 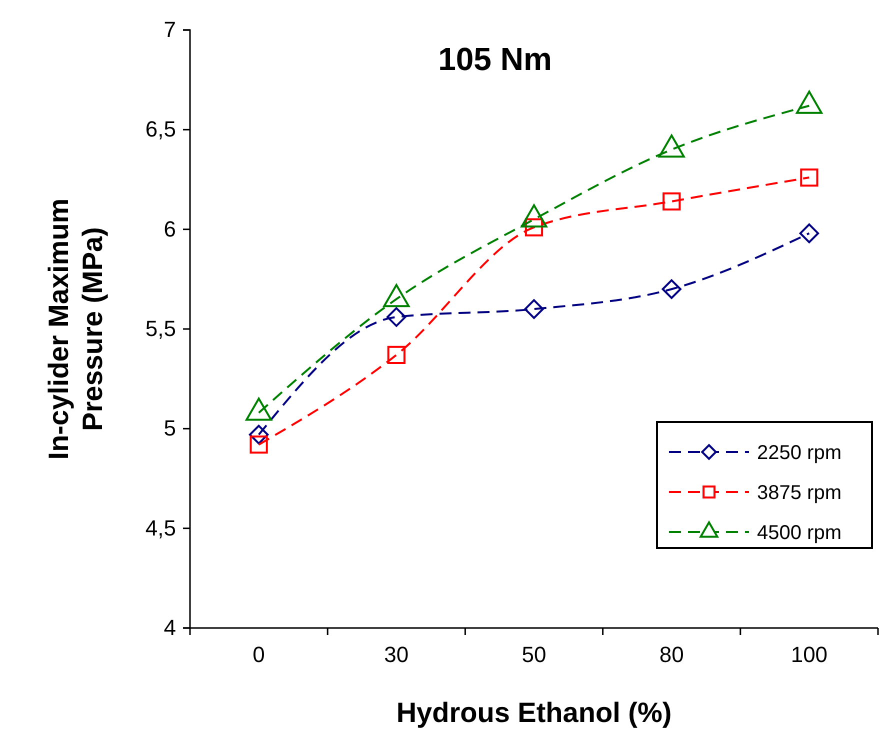 What do you see at coordinates (495, 59) in the screenshot?
I see `chart-title: 105 Nm` at bounding box center [495, 59].